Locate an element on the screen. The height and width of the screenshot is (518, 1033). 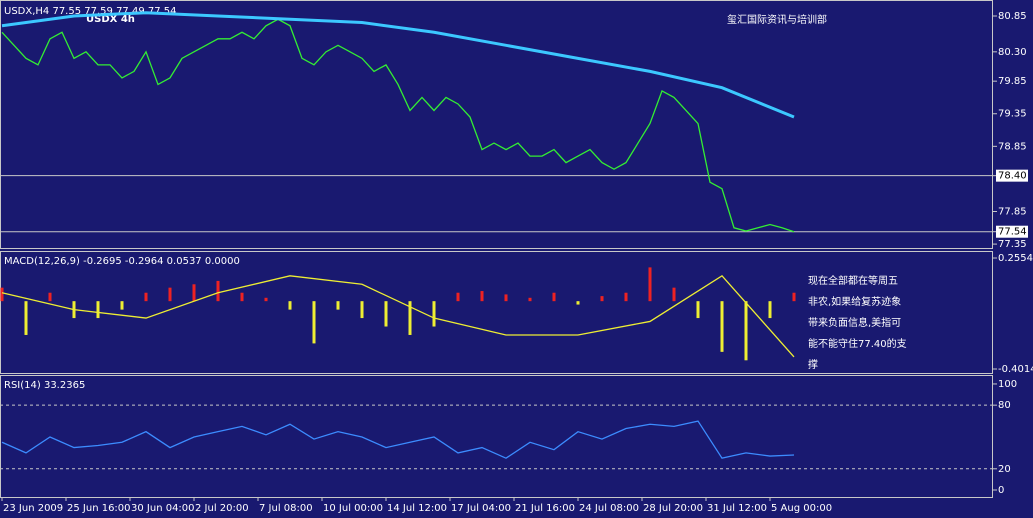
x-tick-label: 21 Jul 16:00 is located at coordinates (545, 508).